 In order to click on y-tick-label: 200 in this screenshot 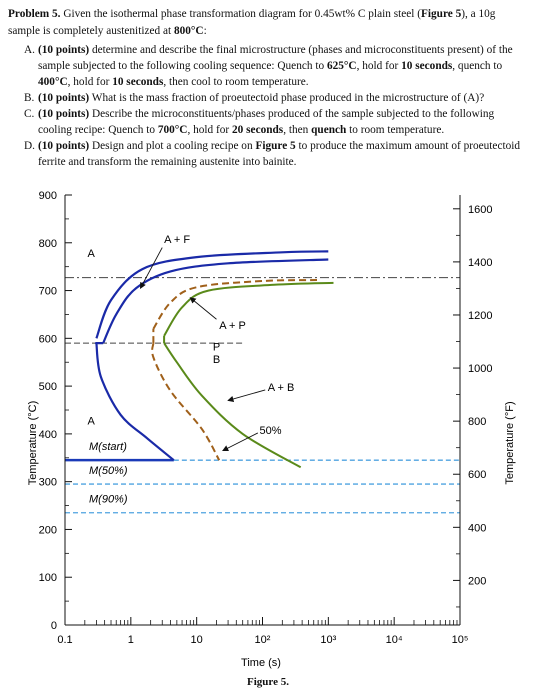, I will do `click(48, 530)`.